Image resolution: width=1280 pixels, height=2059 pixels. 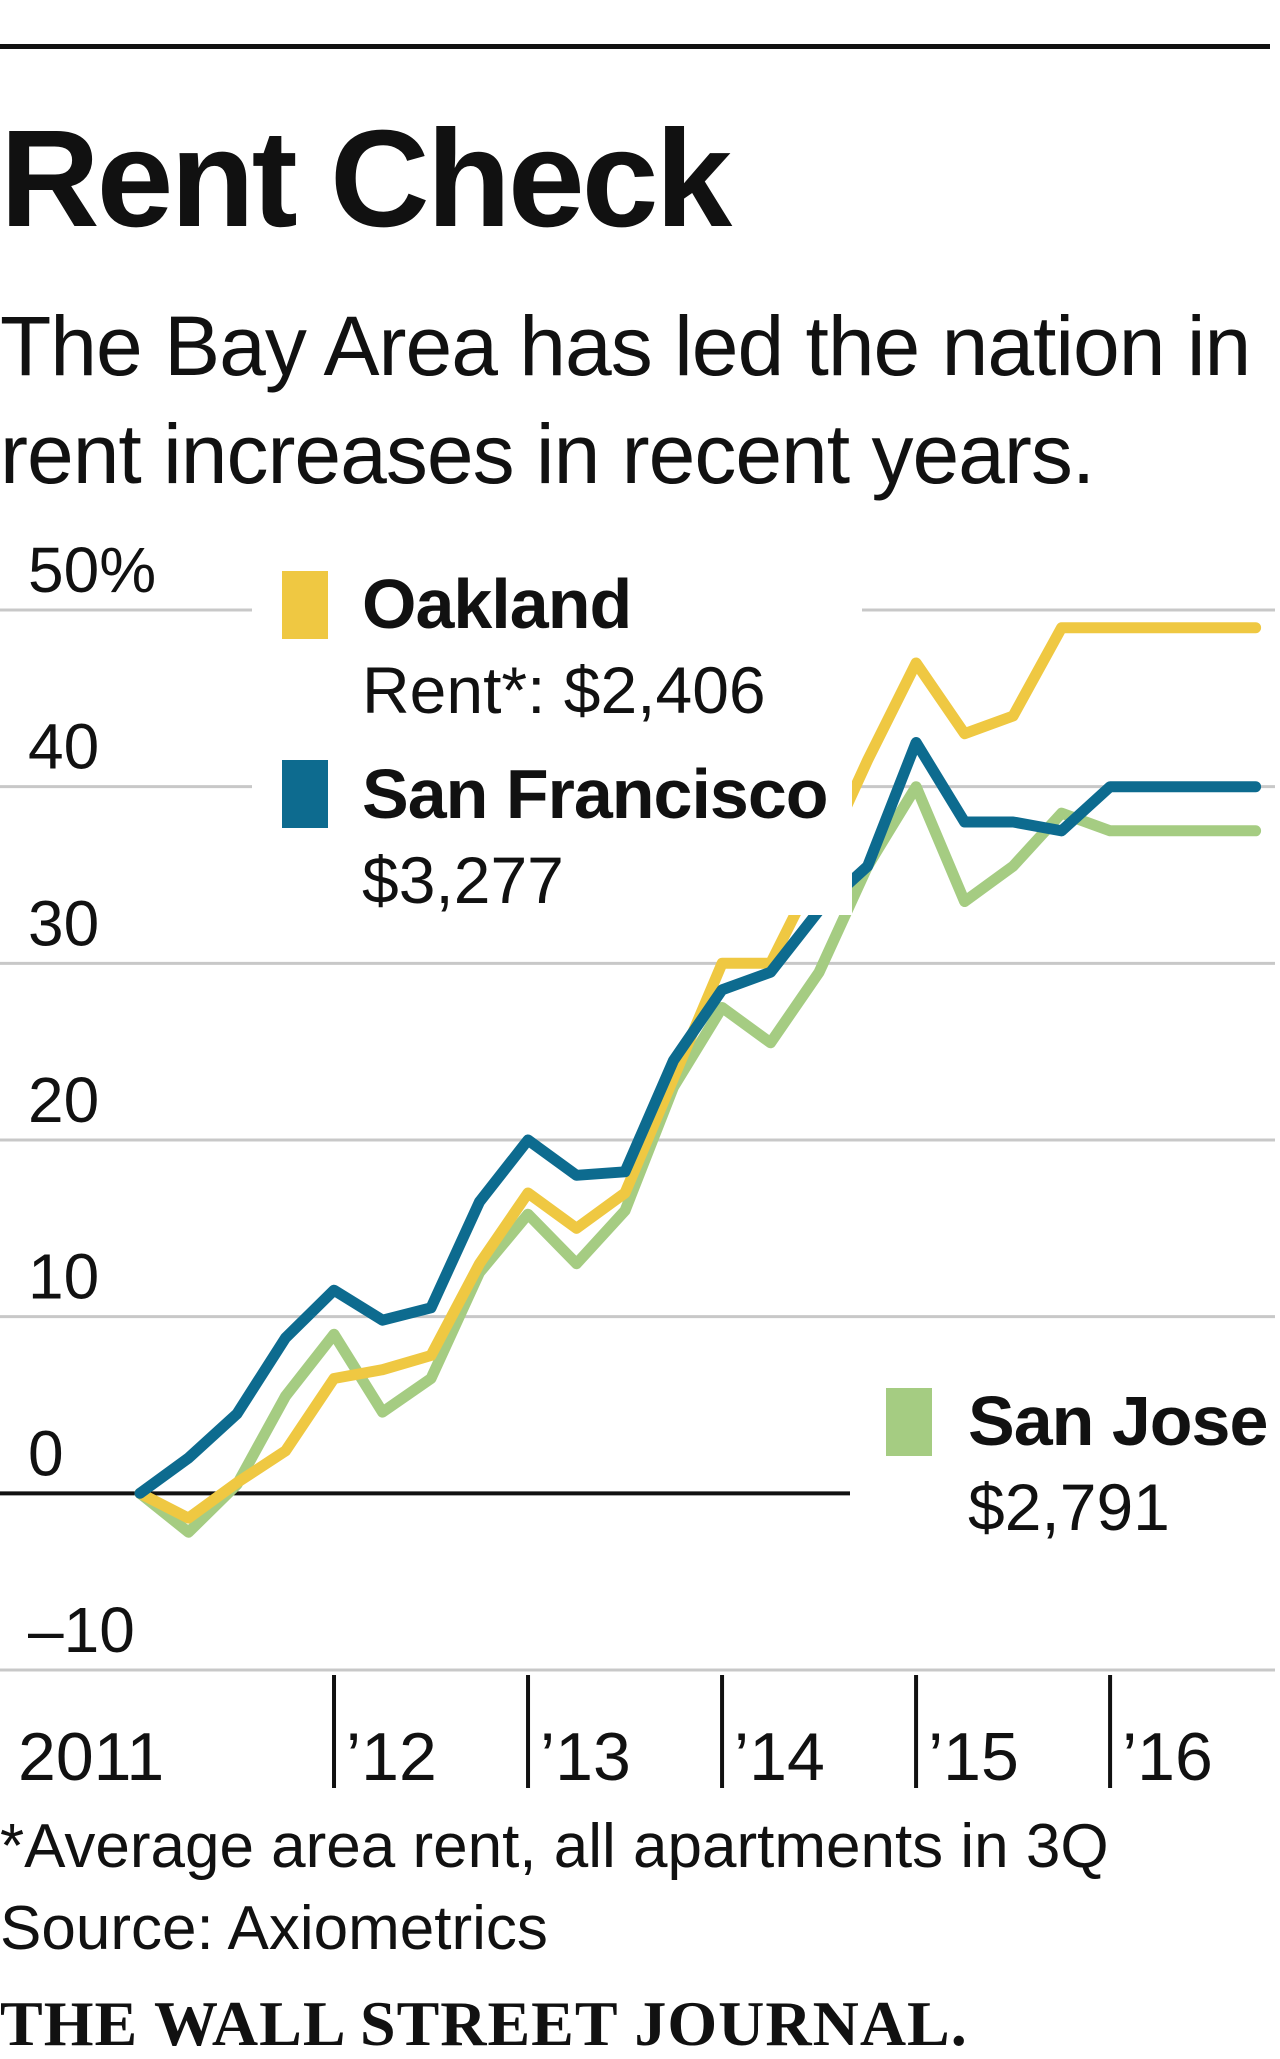 I want to click on source-note: Source: Axiometrics, so click(x=274, y=1928).